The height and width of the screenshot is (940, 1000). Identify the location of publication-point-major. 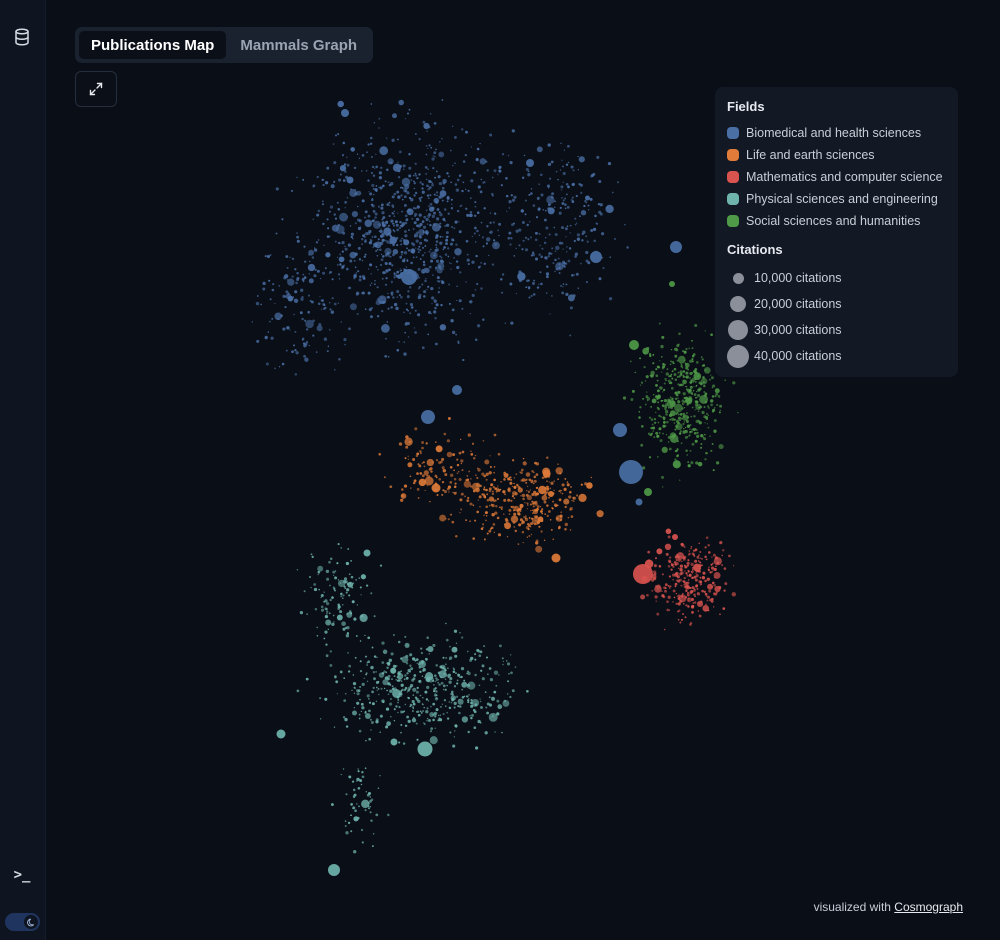
(551, 494).